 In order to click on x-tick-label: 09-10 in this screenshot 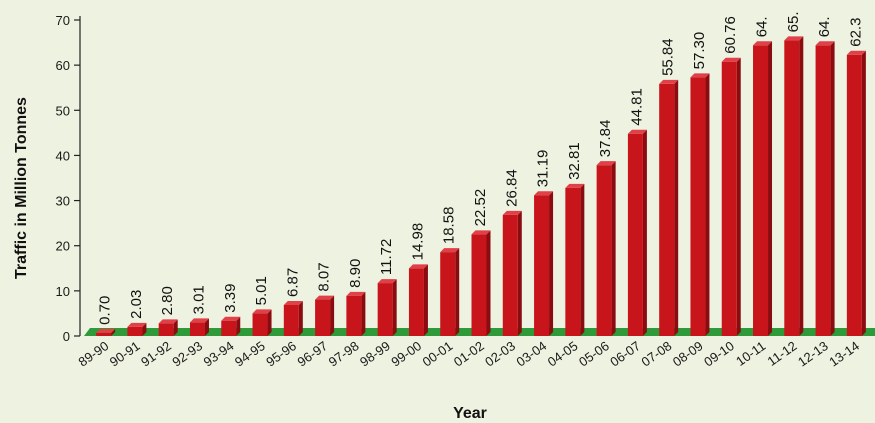, I will do `click(719, 353)`.